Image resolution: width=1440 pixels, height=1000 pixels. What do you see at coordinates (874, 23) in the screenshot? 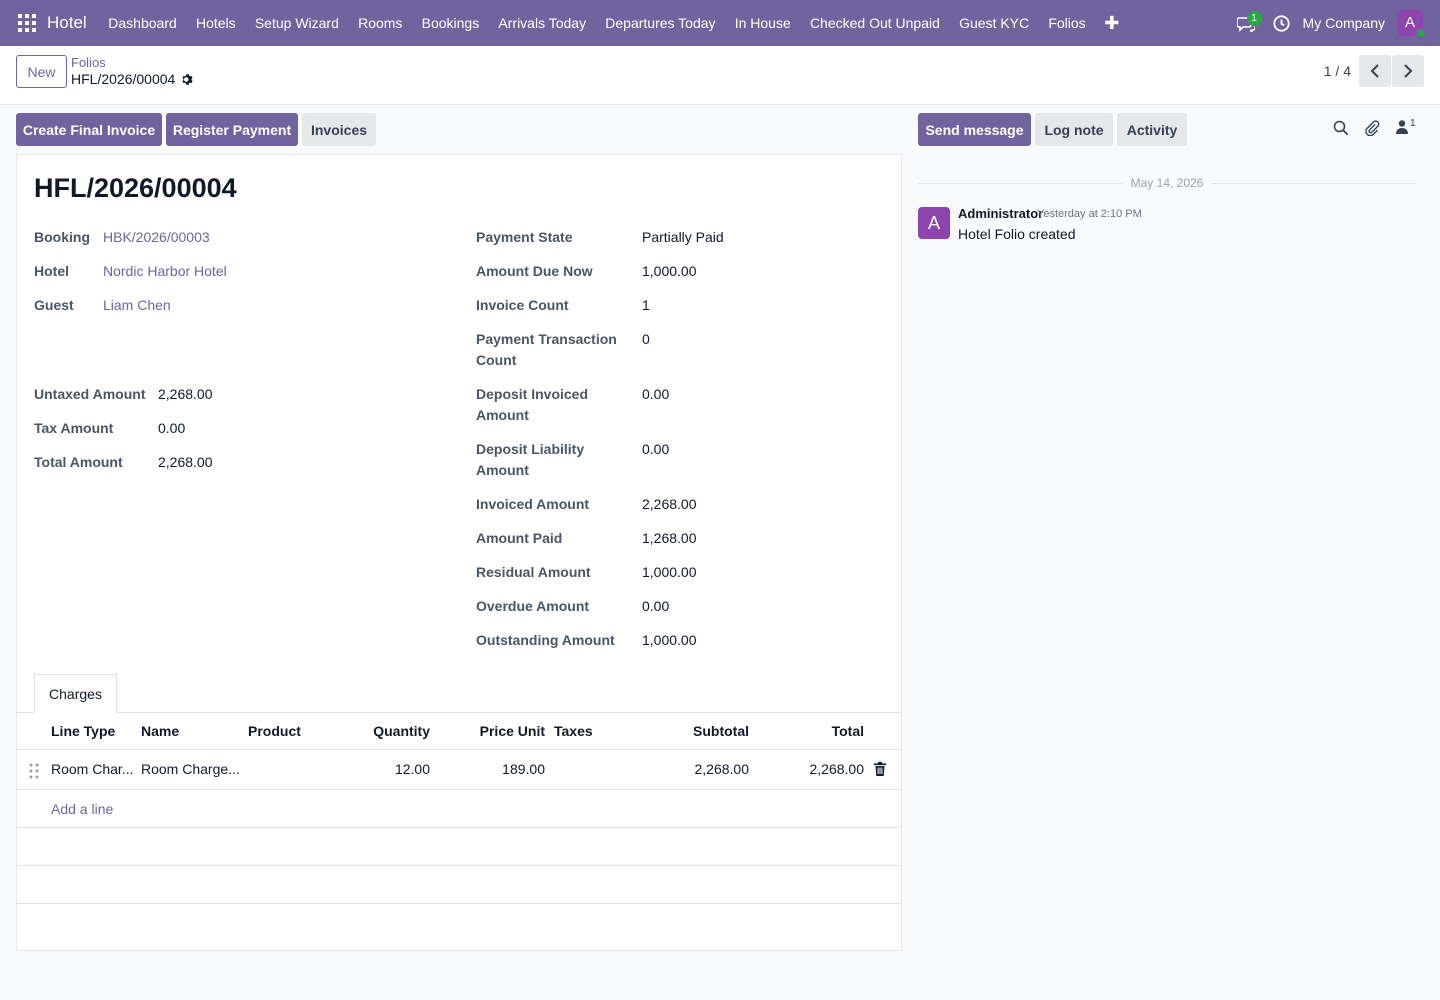
I see `menu-item-checked-out-unpaid: Checked Out Unpaid` at bounding box center [874, 23].